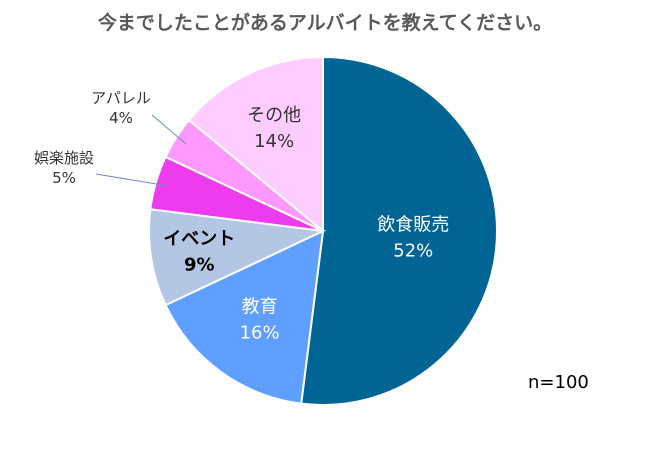  What do you see at coordinates (274, 115) in the screenshot?
I see `slice-name-label: その他` at bounding box center [274, 115].